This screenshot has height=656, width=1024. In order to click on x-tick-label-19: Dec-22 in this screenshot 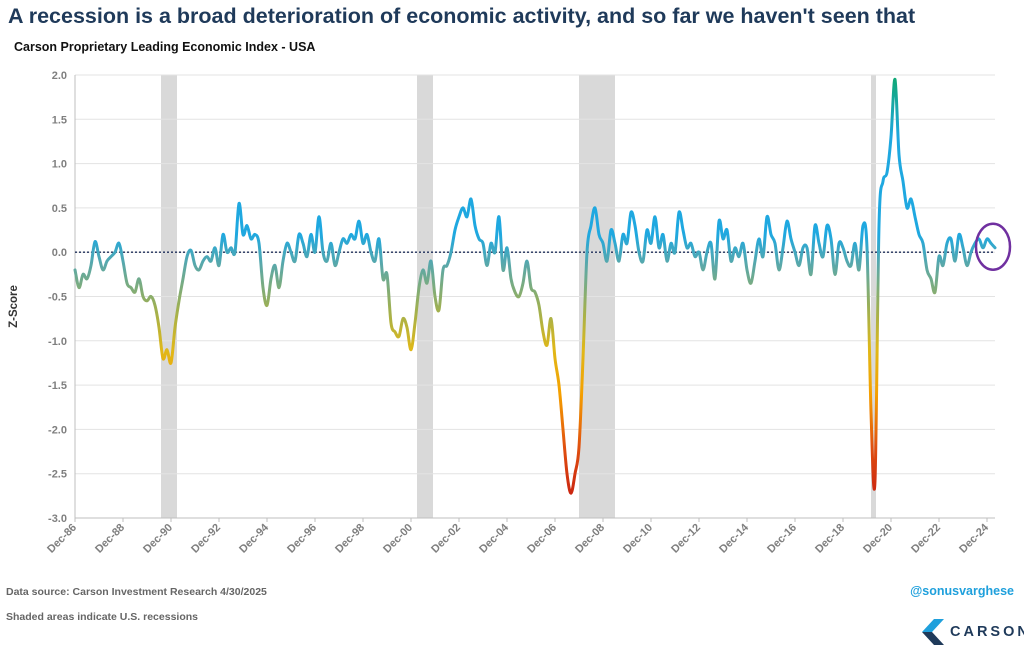, I will do `click(926, 539)`.